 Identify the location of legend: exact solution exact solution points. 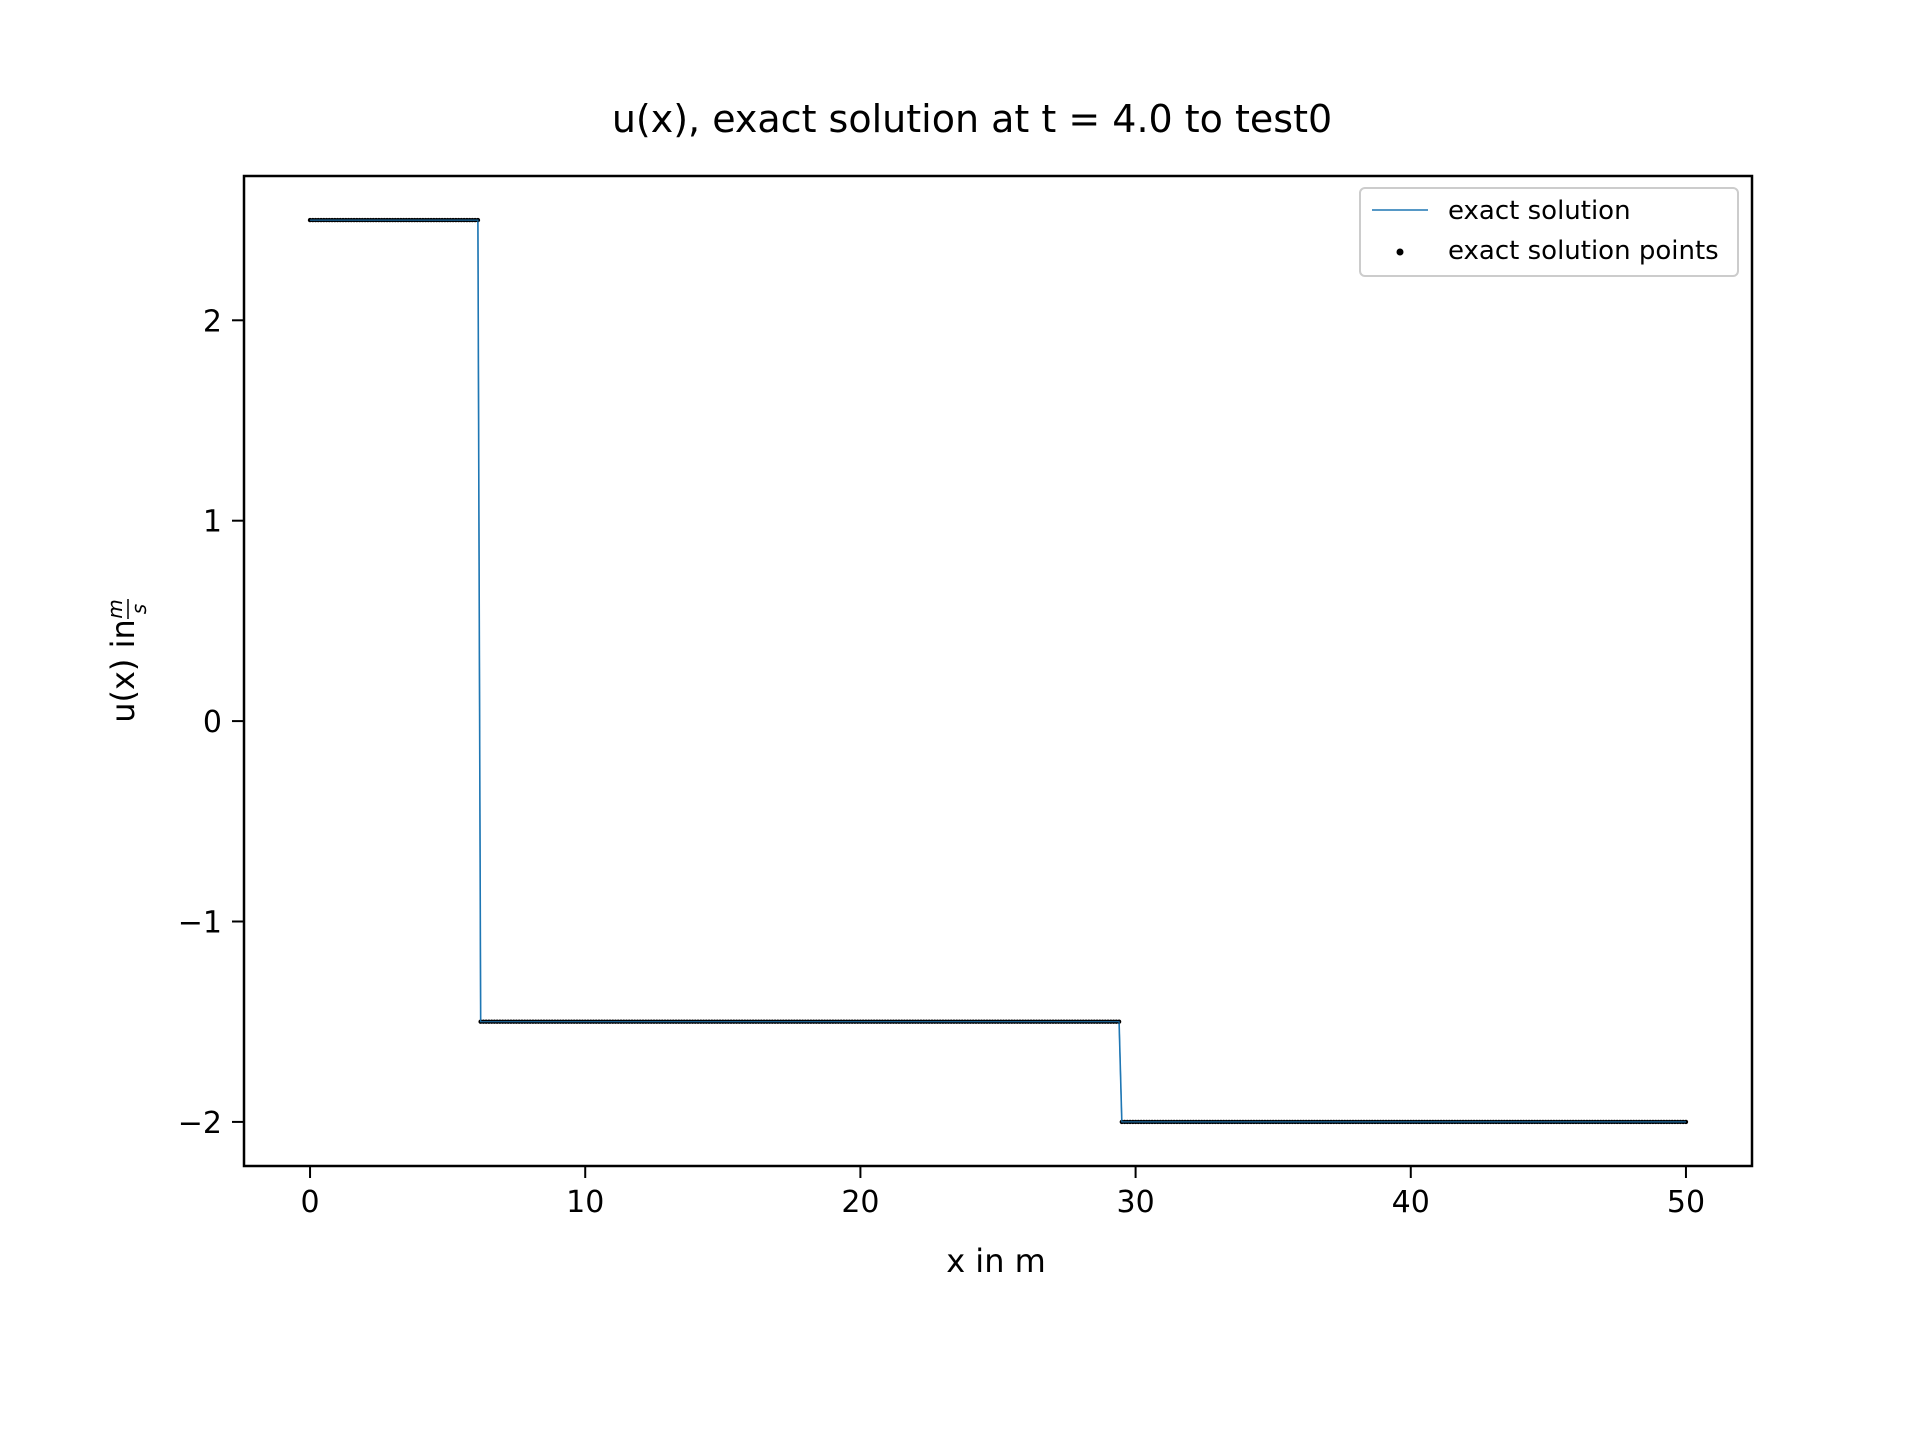
(1549, 232).